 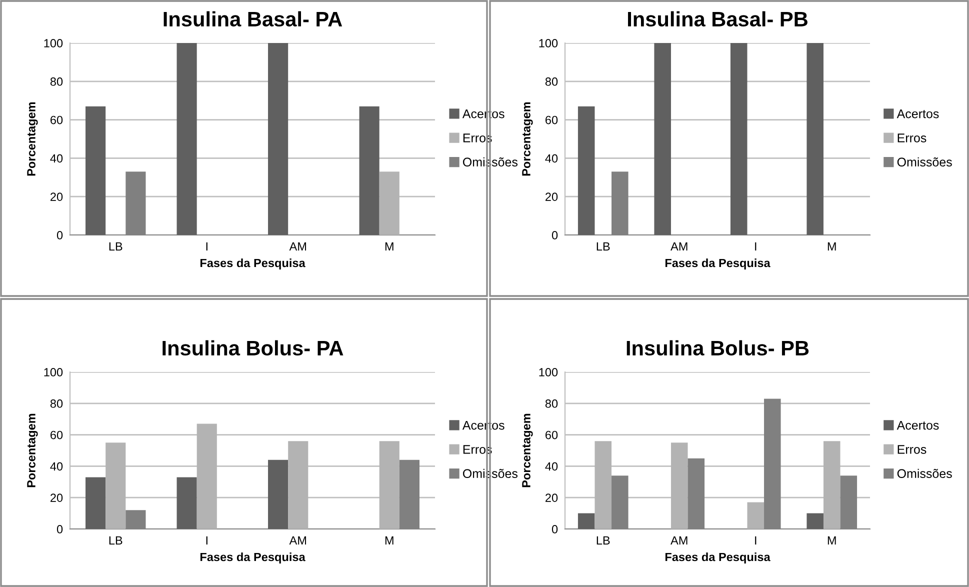 What do you see at coordinates (718, 19) in the screenshot?
I see `chart-title: Insulina Basal- PB` at bounding box center [718, 19].